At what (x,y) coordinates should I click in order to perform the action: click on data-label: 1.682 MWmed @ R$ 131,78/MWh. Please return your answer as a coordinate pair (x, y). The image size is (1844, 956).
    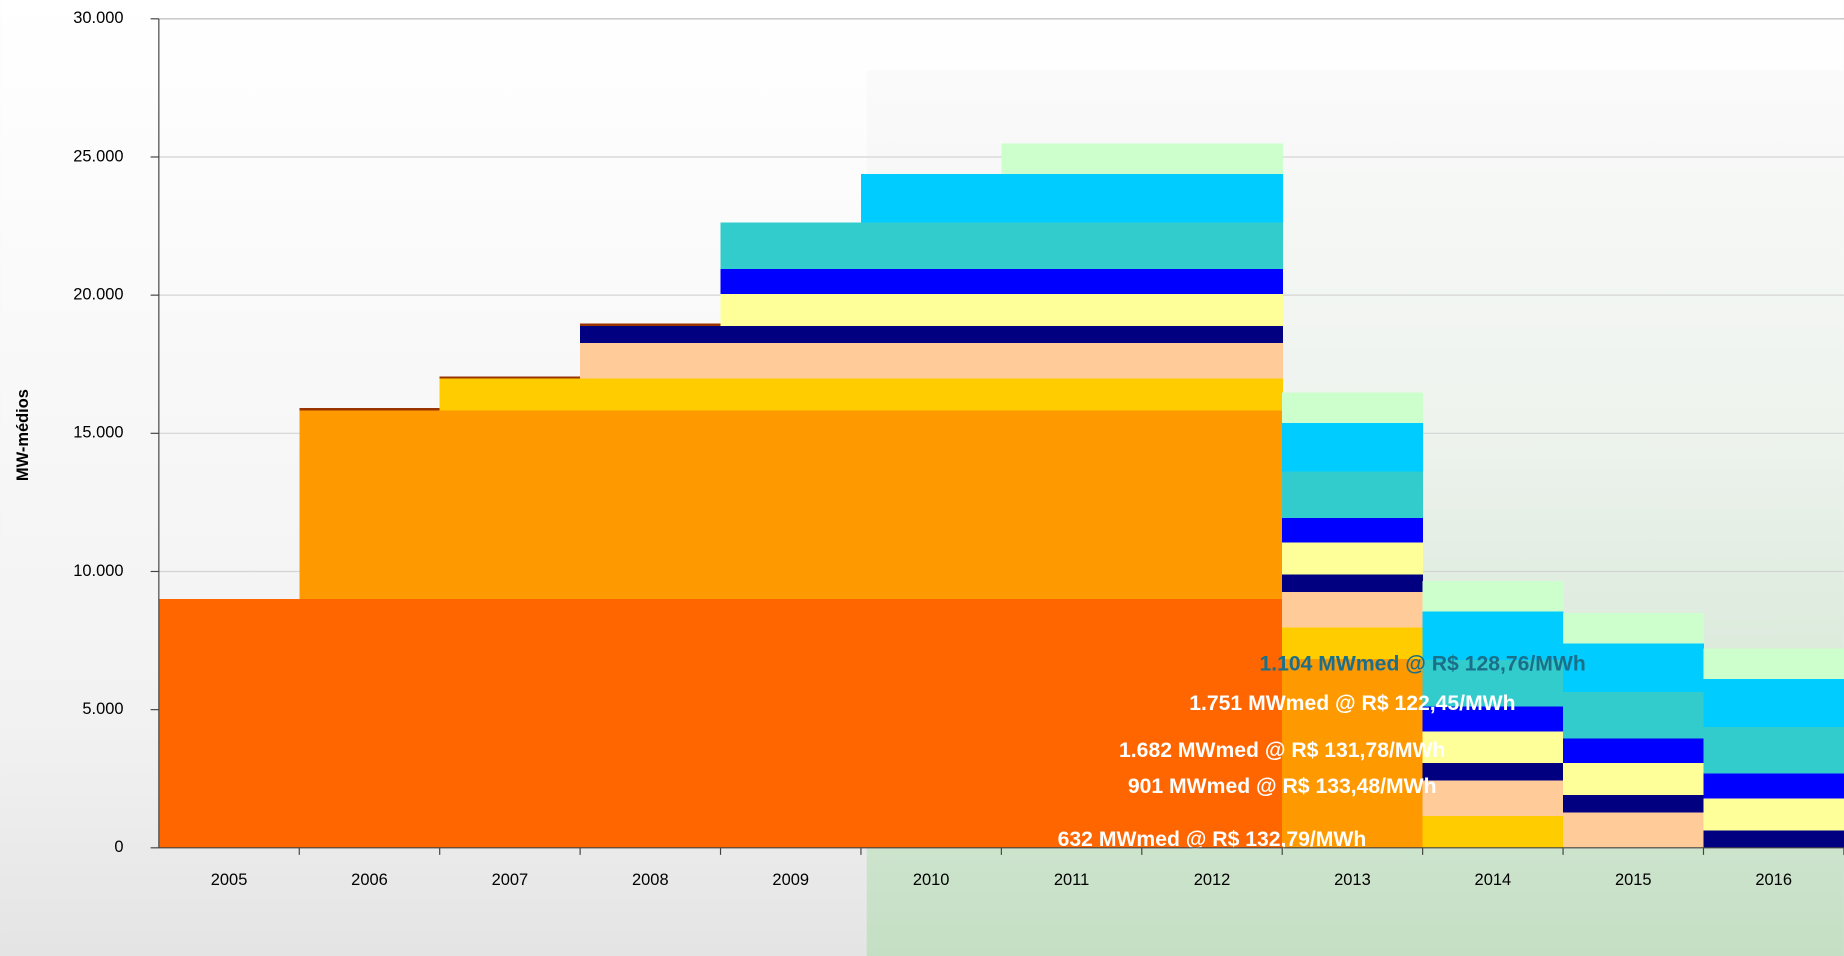
    Looking at the image, I should click on (1282, 750).